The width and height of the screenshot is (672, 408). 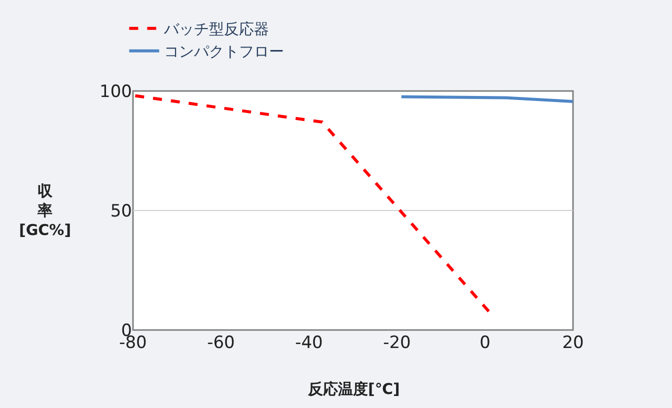 I want to click on legend-label: コンパクトフロー, so click(x=224, y=51).